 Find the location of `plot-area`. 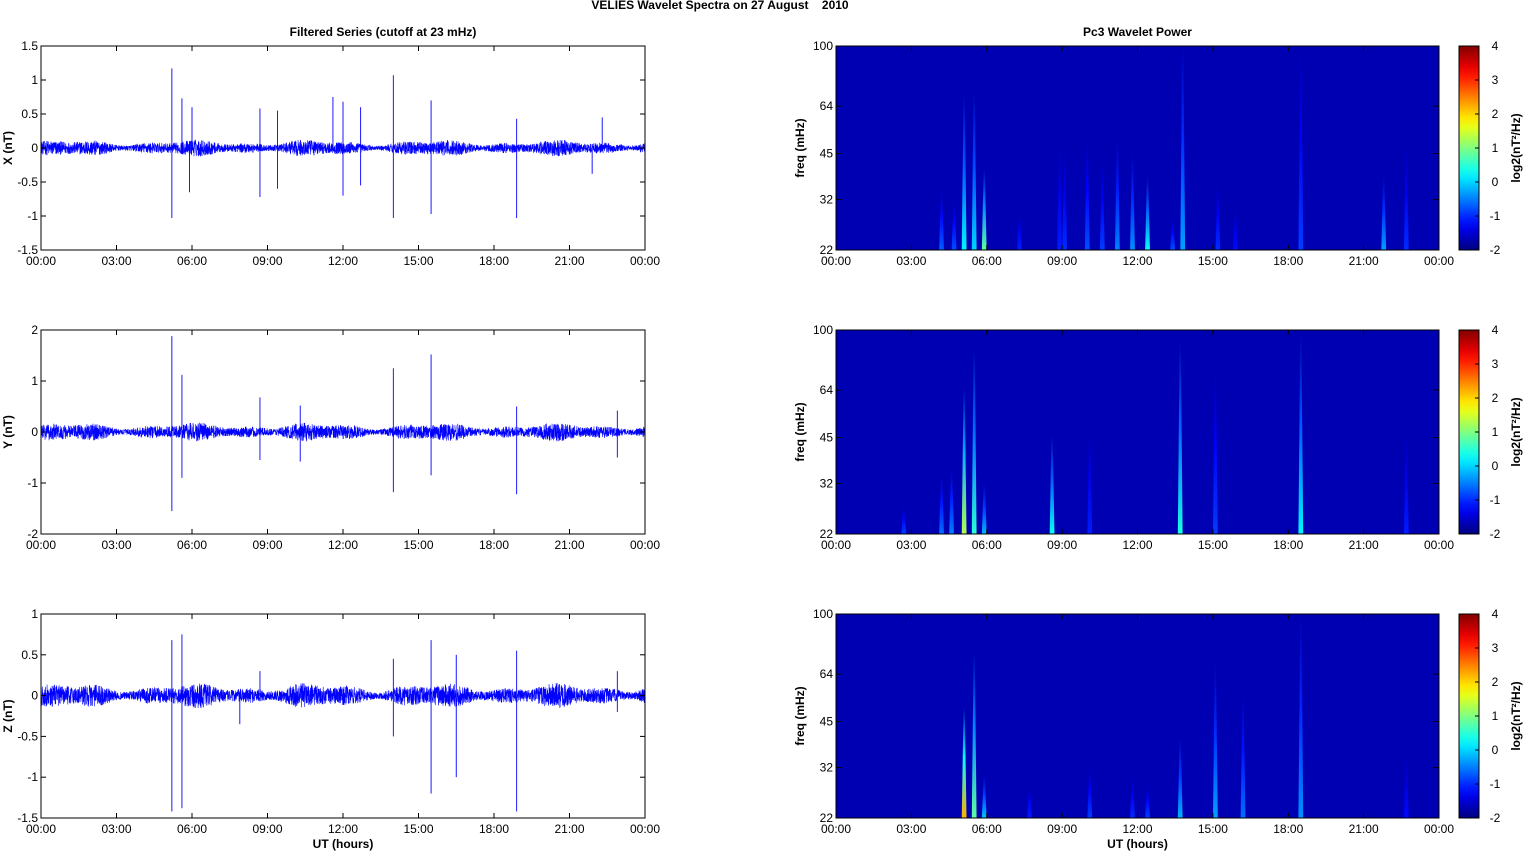

plot-area is located at coordinates (343, 716).